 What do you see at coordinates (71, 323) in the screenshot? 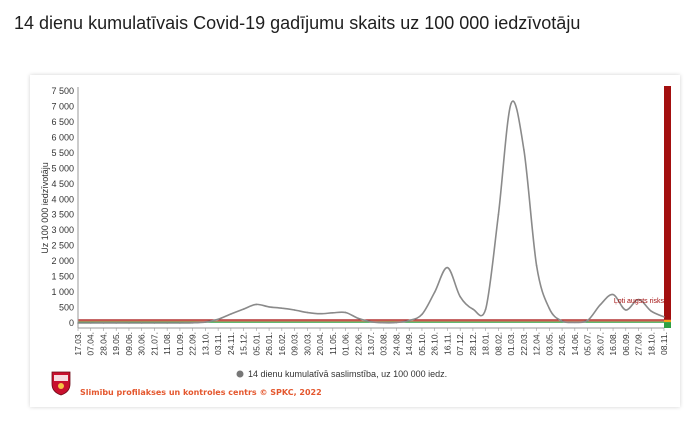
I see `y-tick-label: 0` at bounding box center [71, 323].